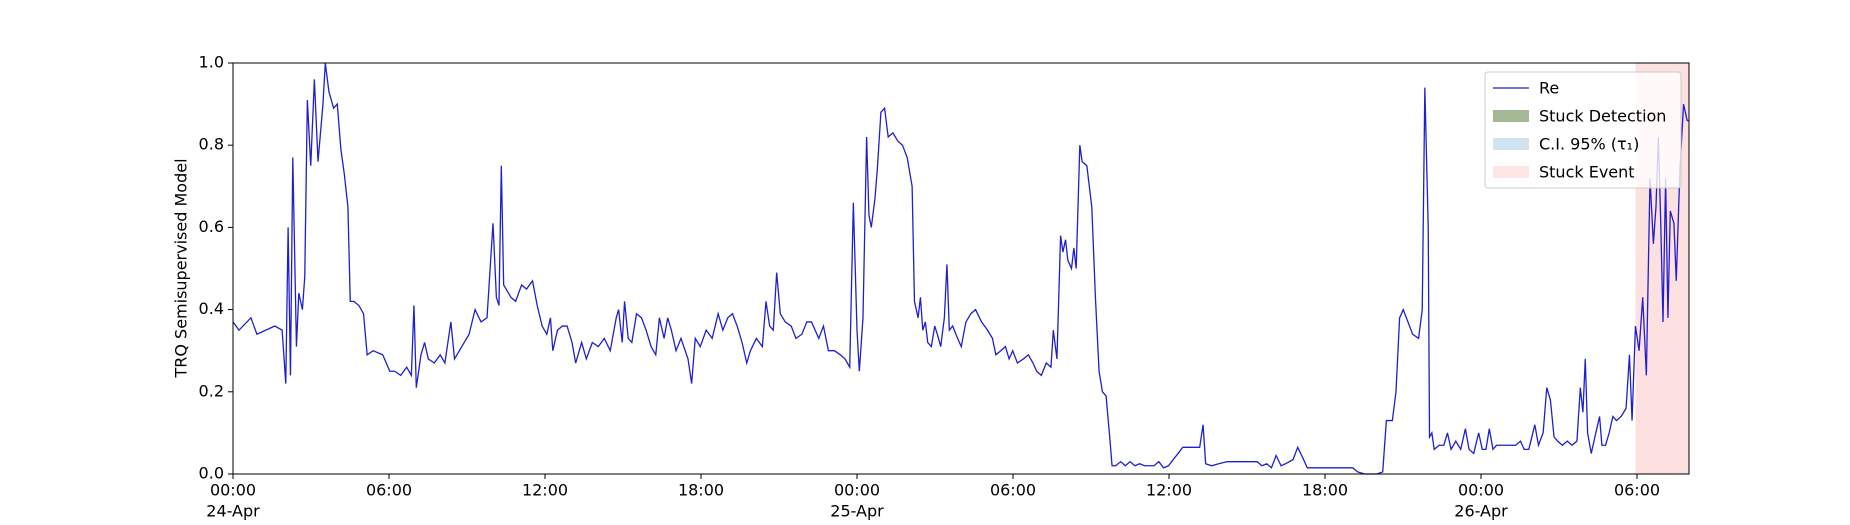 Image resolution: width=1850 pixels, height=525 pixels. What do you see at coordinates (211, 473) in the screenshot?
I see `y-tick-label: 0.0` at bounding box center [211, 473].